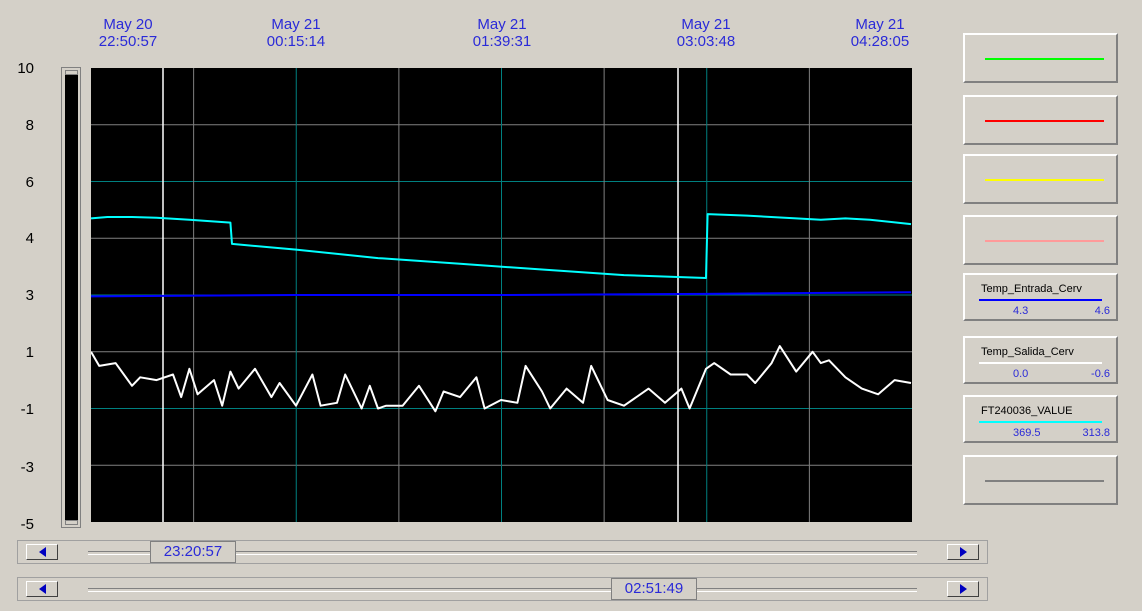  Describe the element at coordinates (71, 522) in the screenshot. I see `scroll-thumb-bottom` at that location.